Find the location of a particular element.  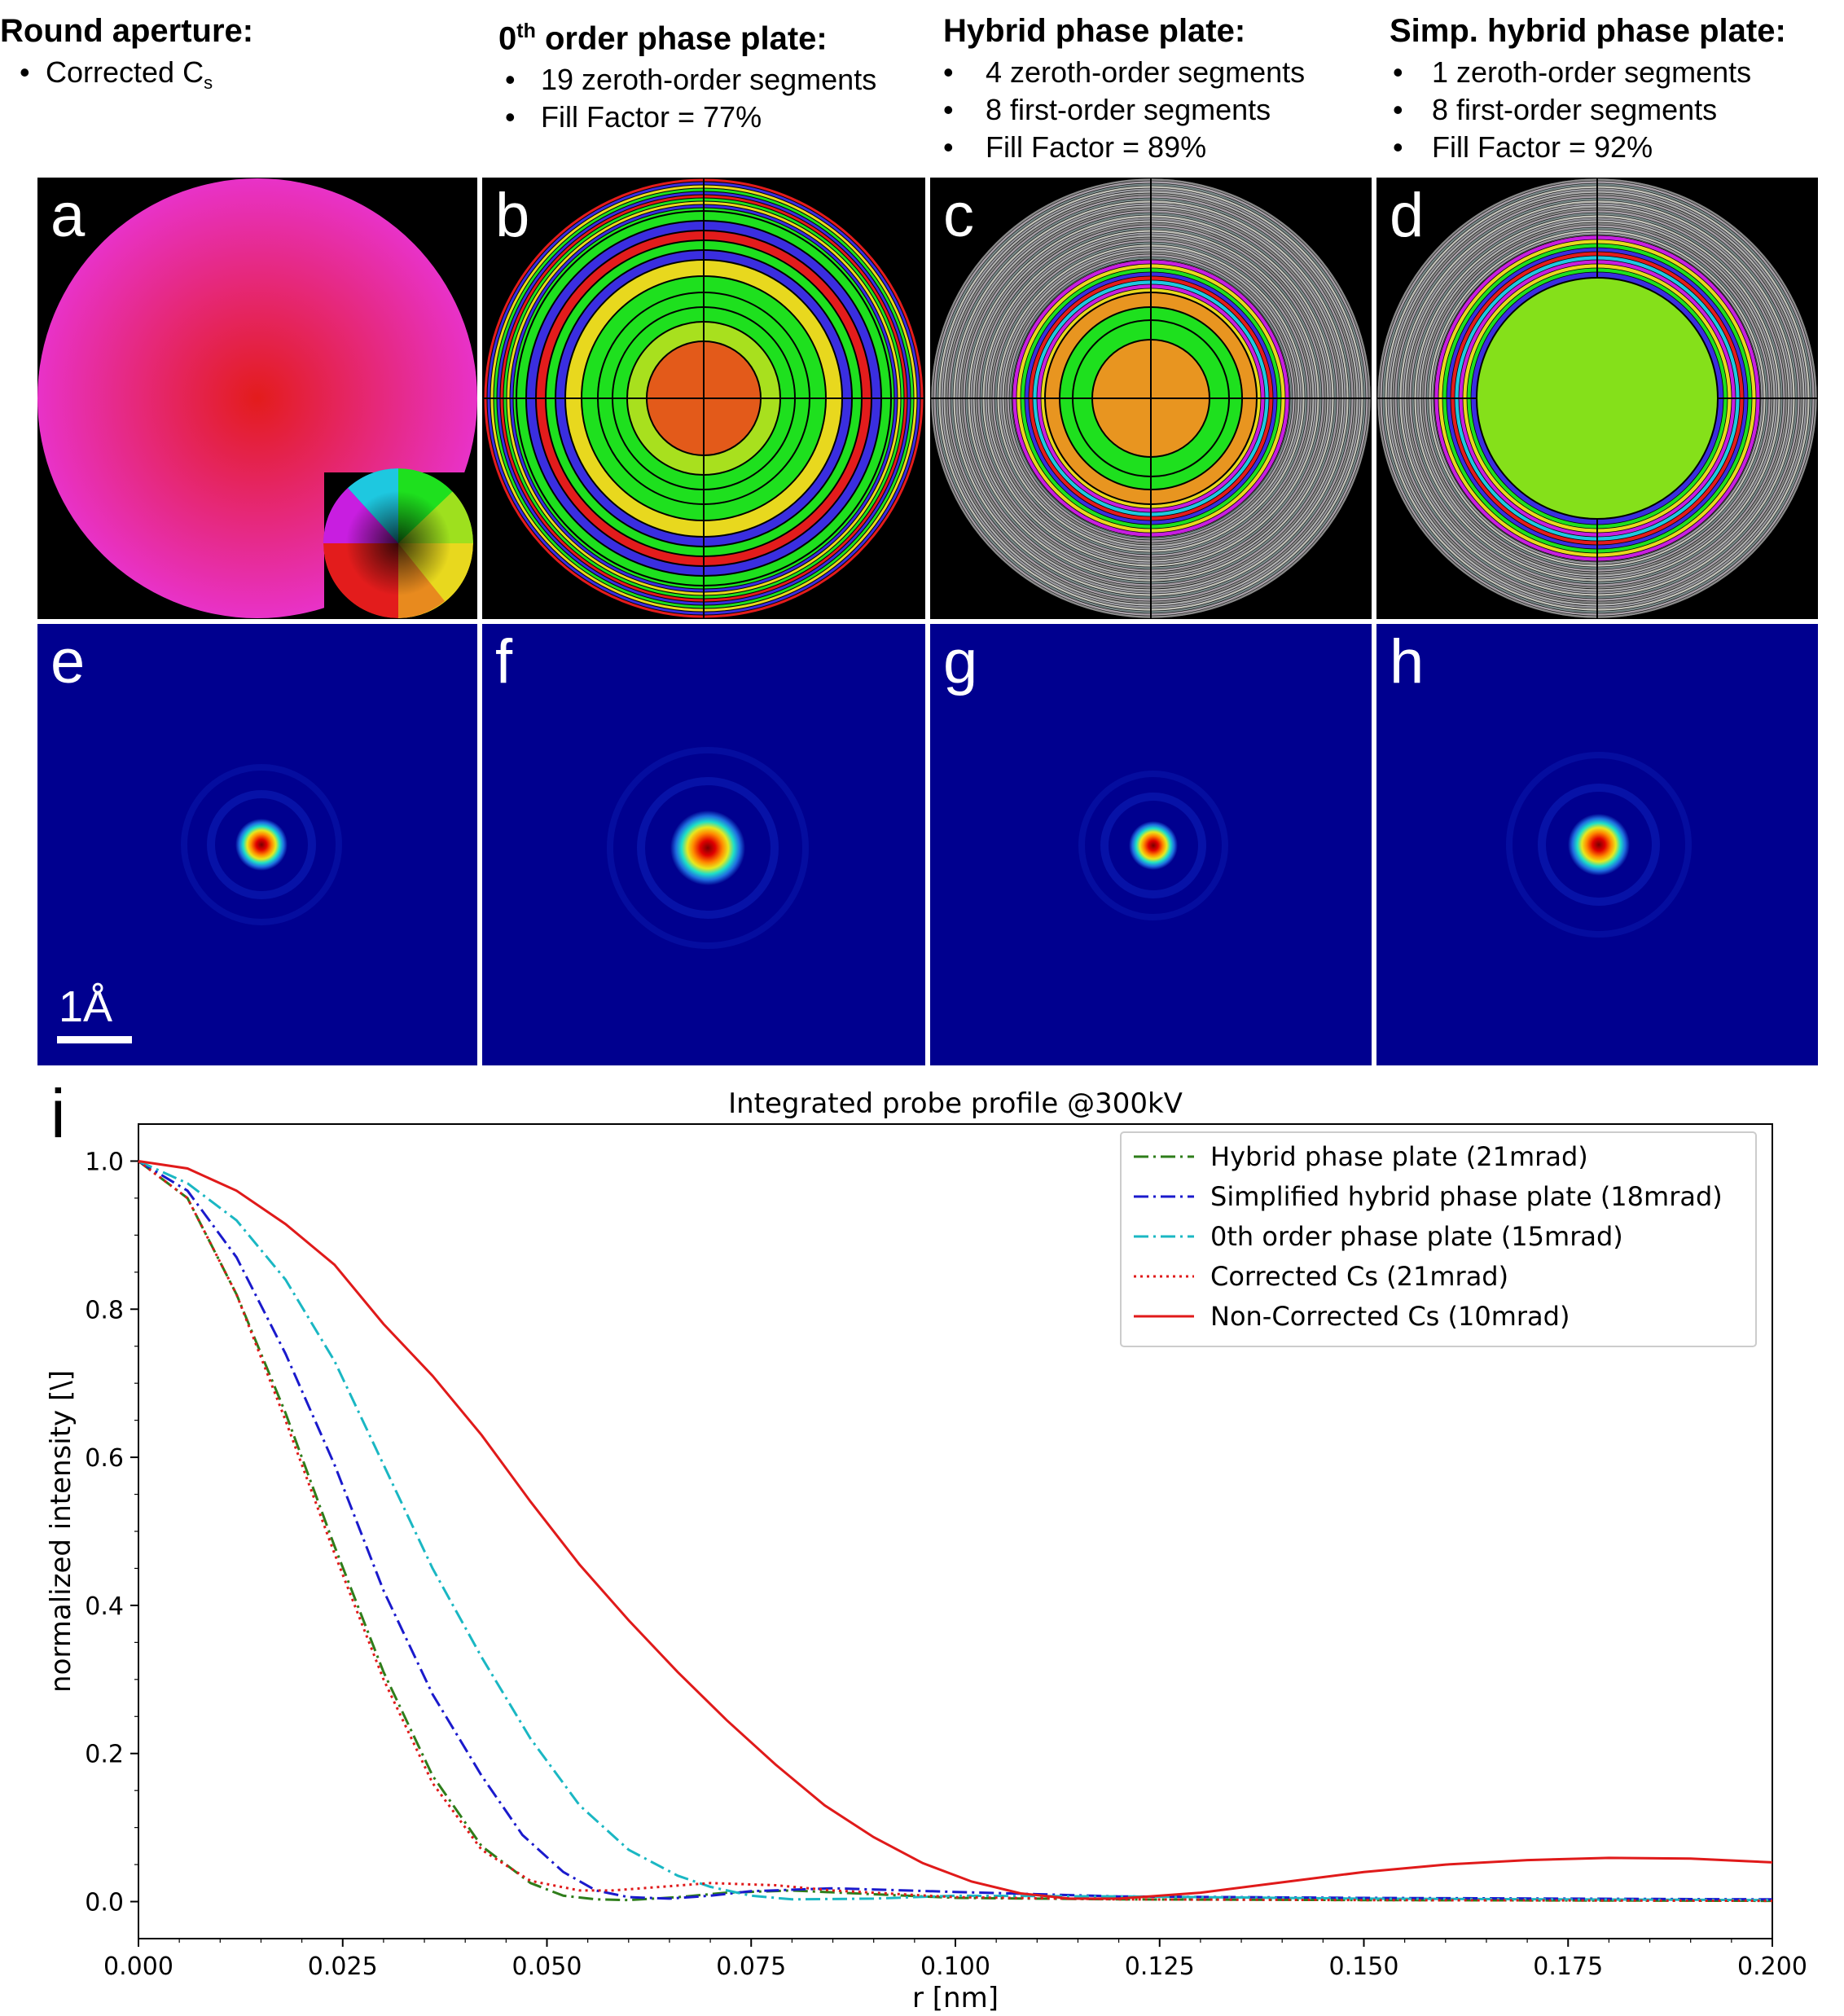

header-title: Hybrid phase plate: is located at coordinates (1094, 31).